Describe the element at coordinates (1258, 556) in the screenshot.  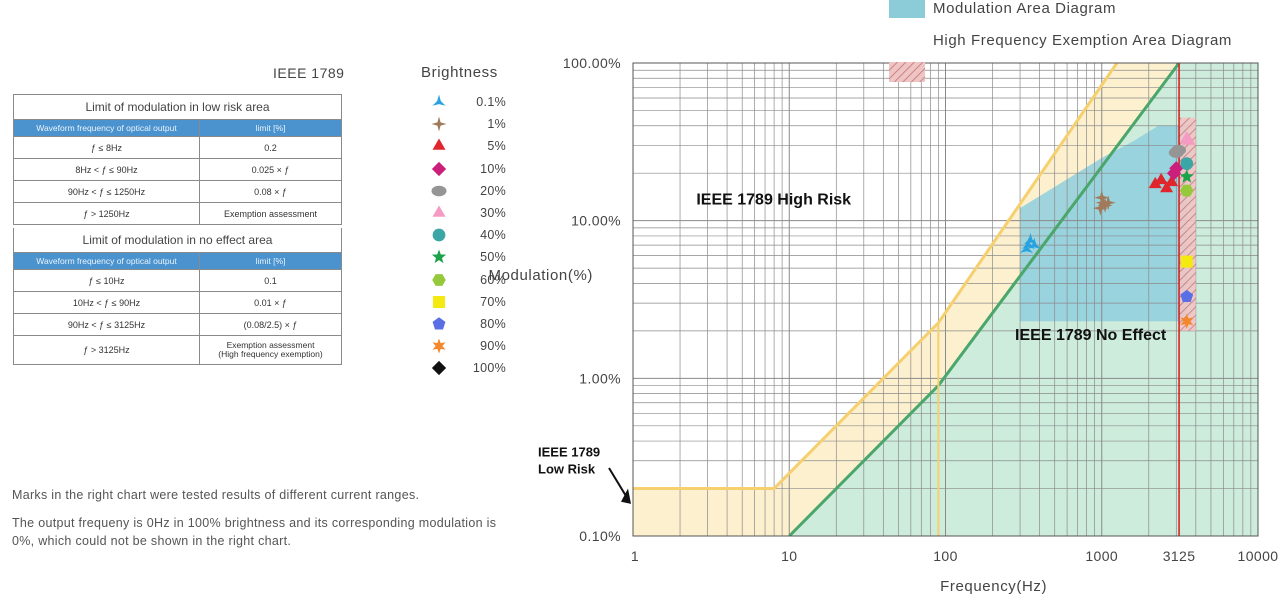
I see `x-tick-label: 10000` at that location.